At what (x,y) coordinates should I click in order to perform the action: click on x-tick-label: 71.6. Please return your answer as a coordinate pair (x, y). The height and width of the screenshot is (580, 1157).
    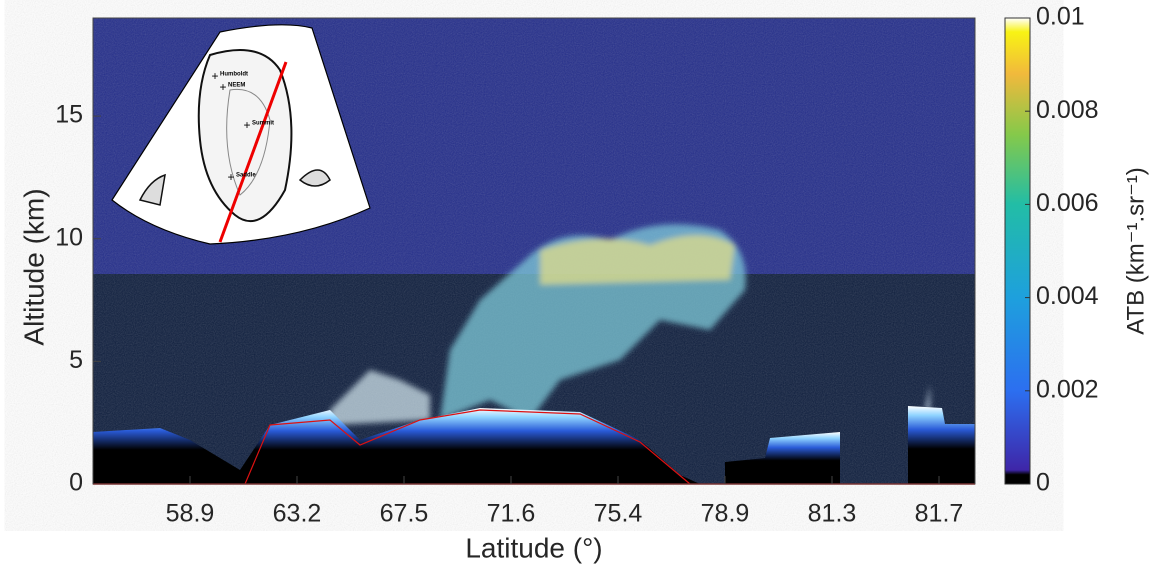
    Looking at the image, I should click on (511, 514).